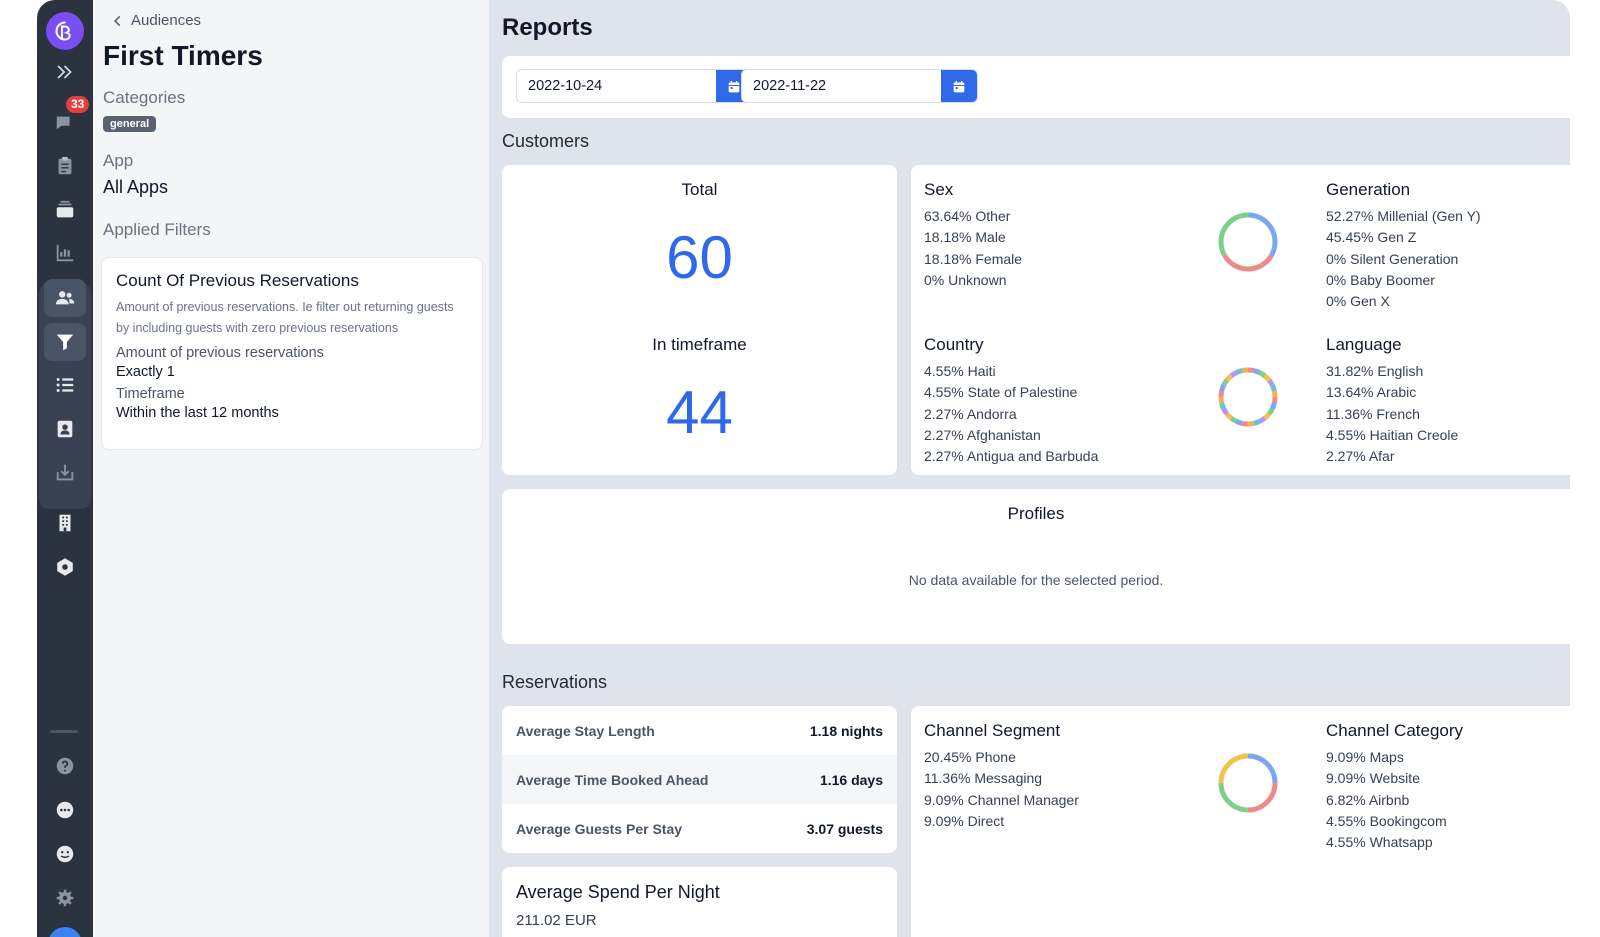  I want to click on settings-button, so click(65, 898).